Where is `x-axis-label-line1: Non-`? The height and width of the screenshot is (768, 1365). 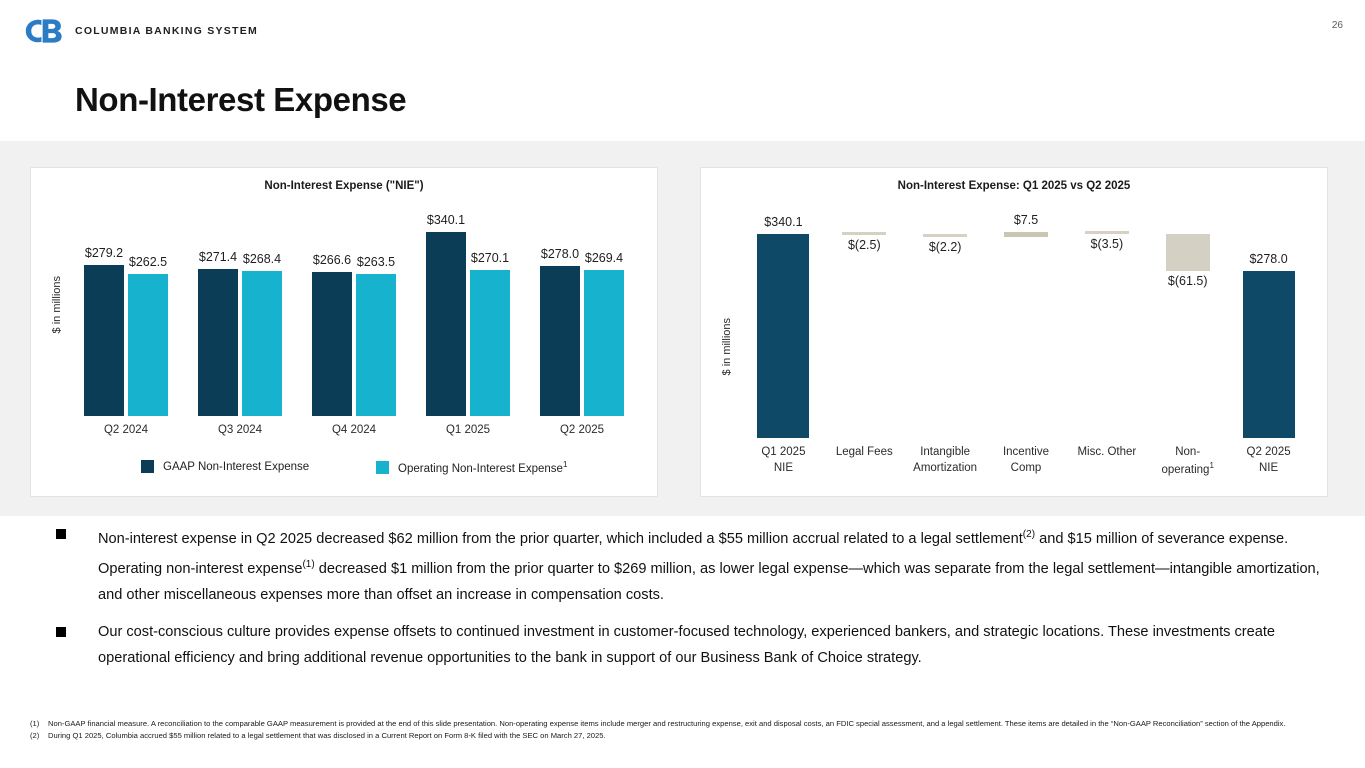 x-axis-label-line1: Non- is located at coordinates (1188, 452).